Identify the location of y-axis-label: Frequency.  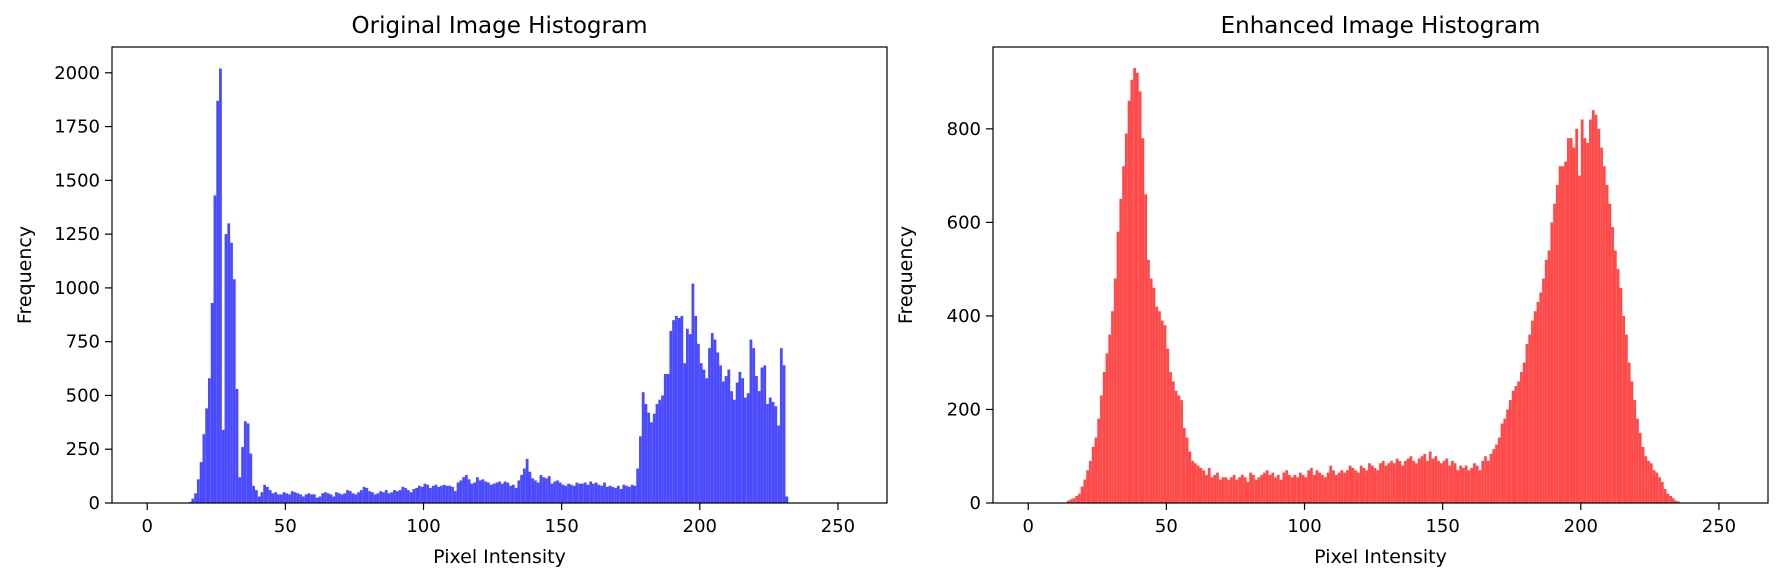
(25, 275).